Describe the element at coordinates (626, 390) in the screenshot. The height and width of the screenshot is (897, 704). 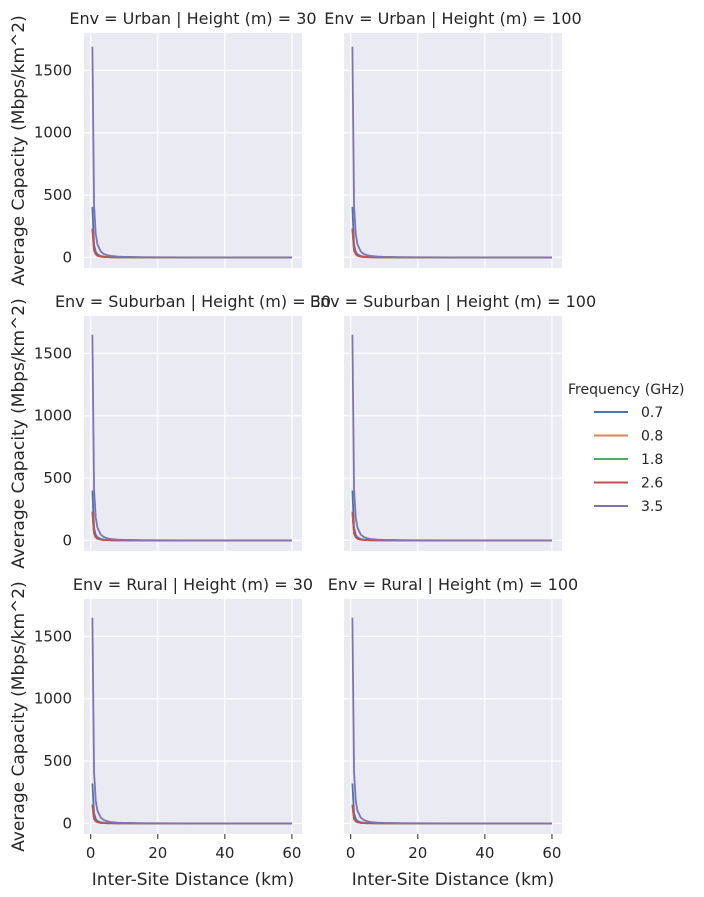
I see `legend-title: Frequency (GHz)` at that location.